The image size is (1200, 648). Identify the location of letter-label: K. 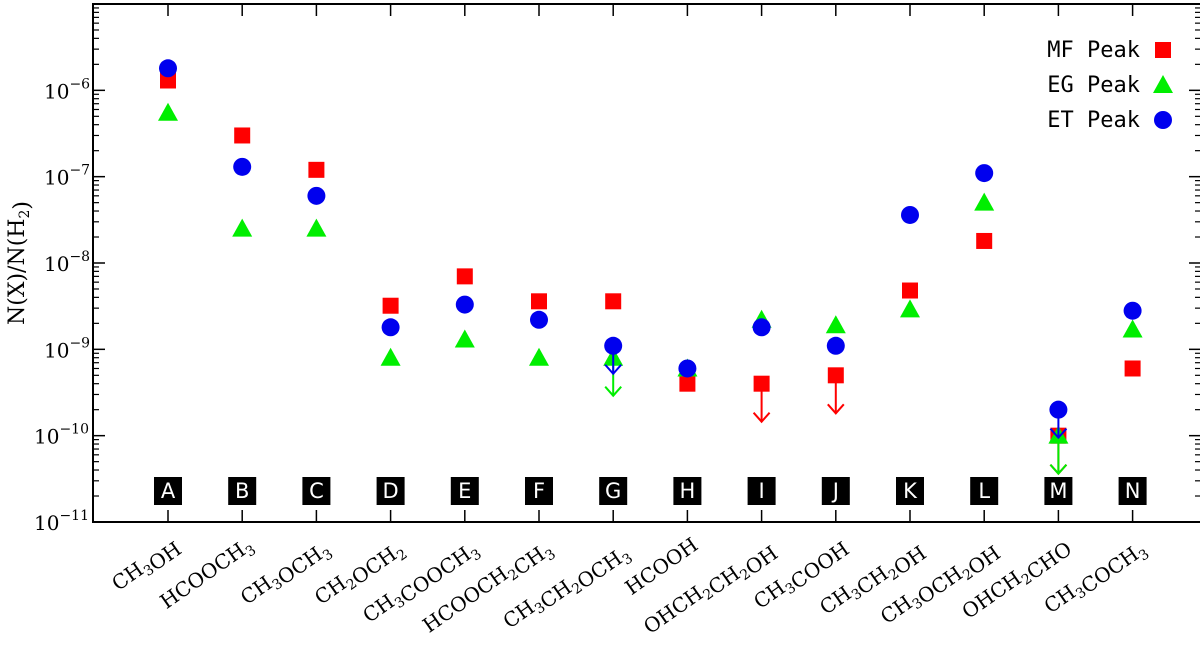
(910, 491).